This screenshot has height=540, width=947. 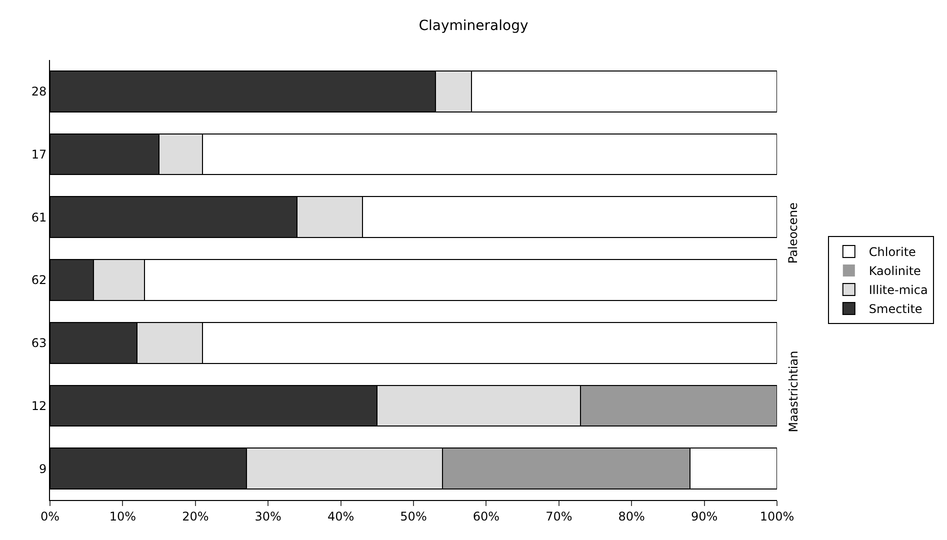 What do you see at coordinates (340, 516) in the screenshot?
I see `x-tick-label: 40%` at bounding box center [340, 516].